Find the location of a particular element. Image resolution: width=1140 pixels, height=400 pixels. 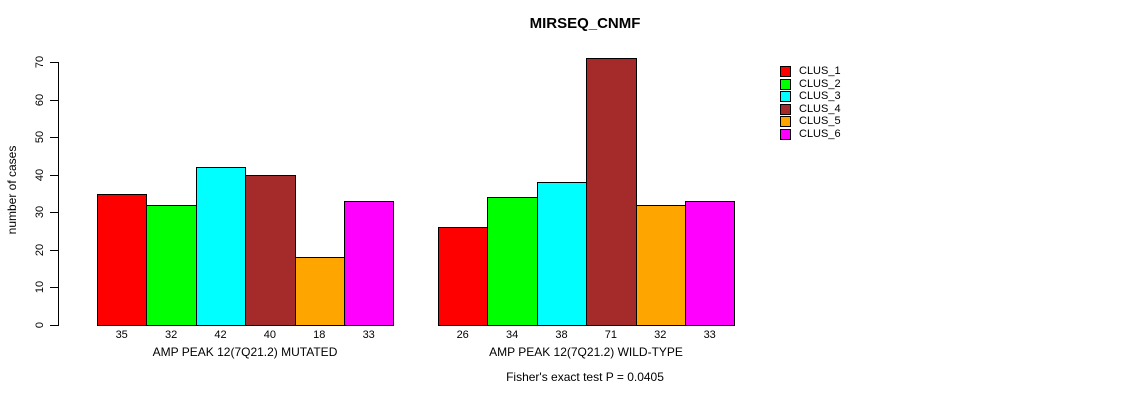

group-label-mutated: AMP PEAK 12(7Q21.2) MUTATED is located at coordinates (245, 352).